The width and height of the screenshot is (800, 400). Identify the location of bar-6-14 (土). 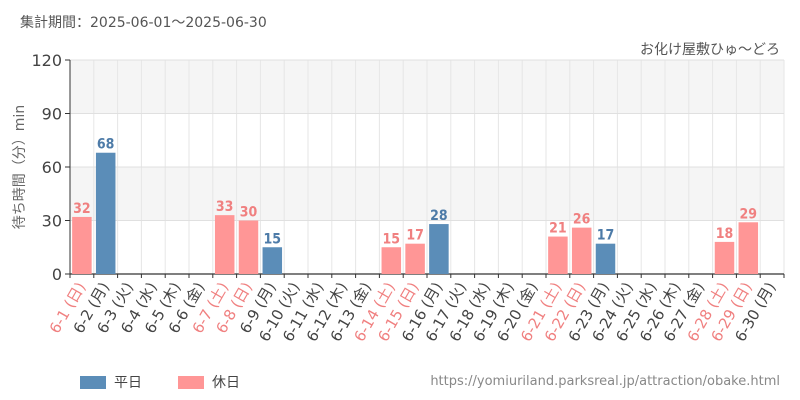
(391, 260).